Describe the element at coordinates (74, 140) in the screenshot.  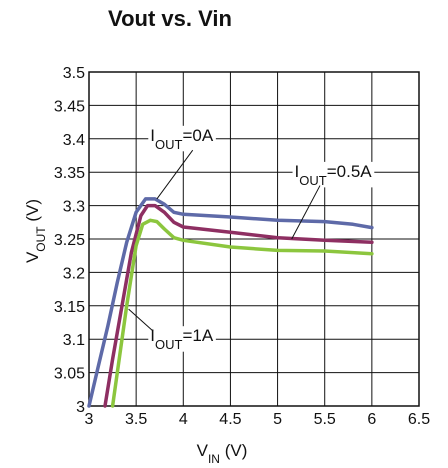
I see `y-tick-label: 3.4` at that location.